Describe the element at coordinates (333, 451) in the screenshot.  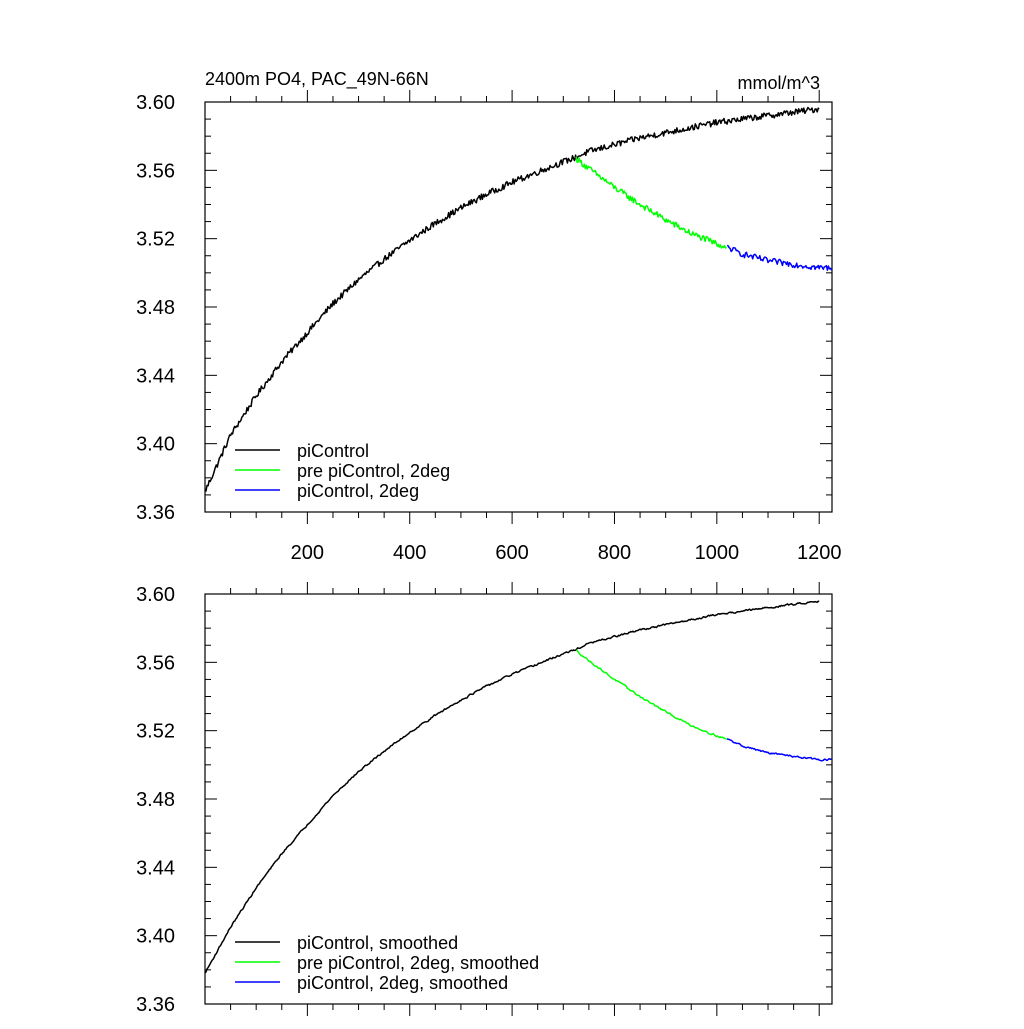
I see `legend-label: piControl` at that location.